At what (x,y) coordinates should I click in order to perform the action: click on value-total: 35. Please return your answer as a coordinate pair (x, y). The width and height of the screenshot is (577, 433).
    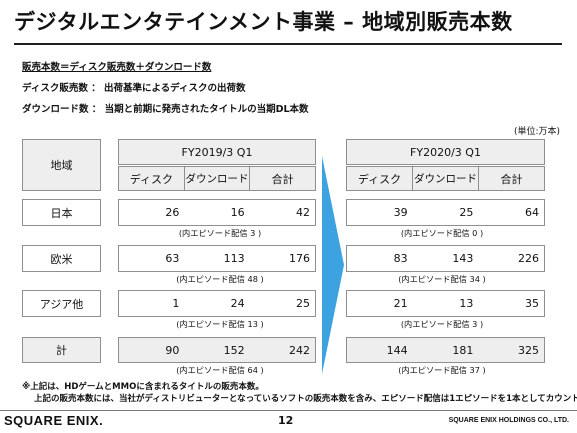
    Looking at the image, I should click on (532, 303).